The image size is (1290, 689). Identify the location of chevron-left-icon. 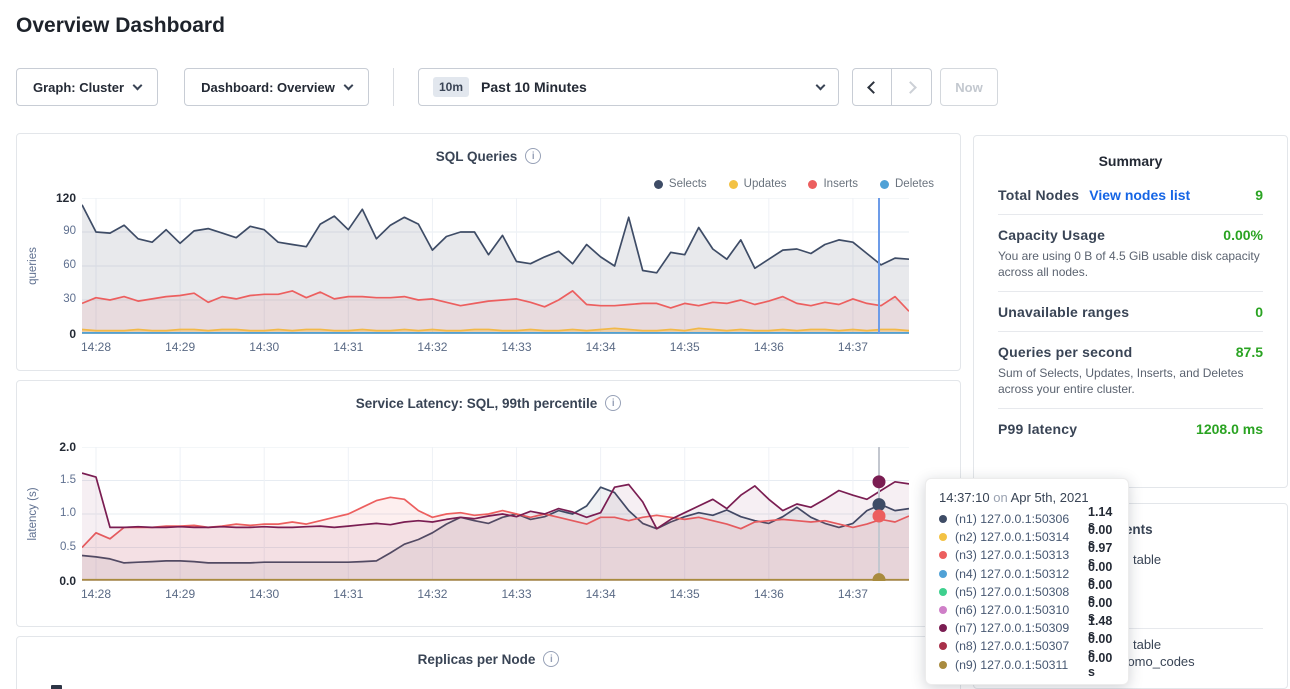
(873, 87).